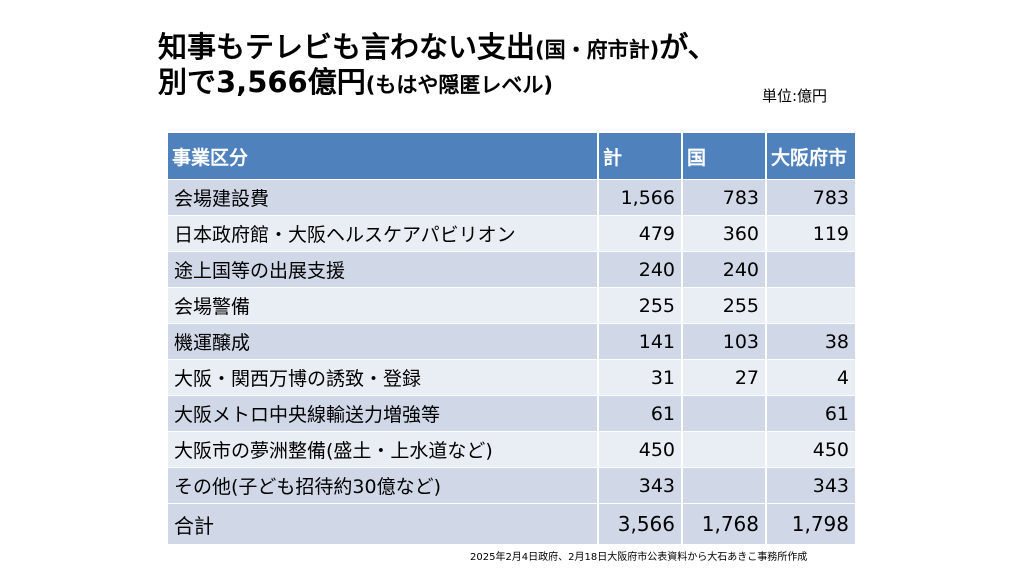 The height and width of the screenshot is (576, 1024). I want to click on table-row: 会場建設費 1,566 783 783, so click(511, 197).